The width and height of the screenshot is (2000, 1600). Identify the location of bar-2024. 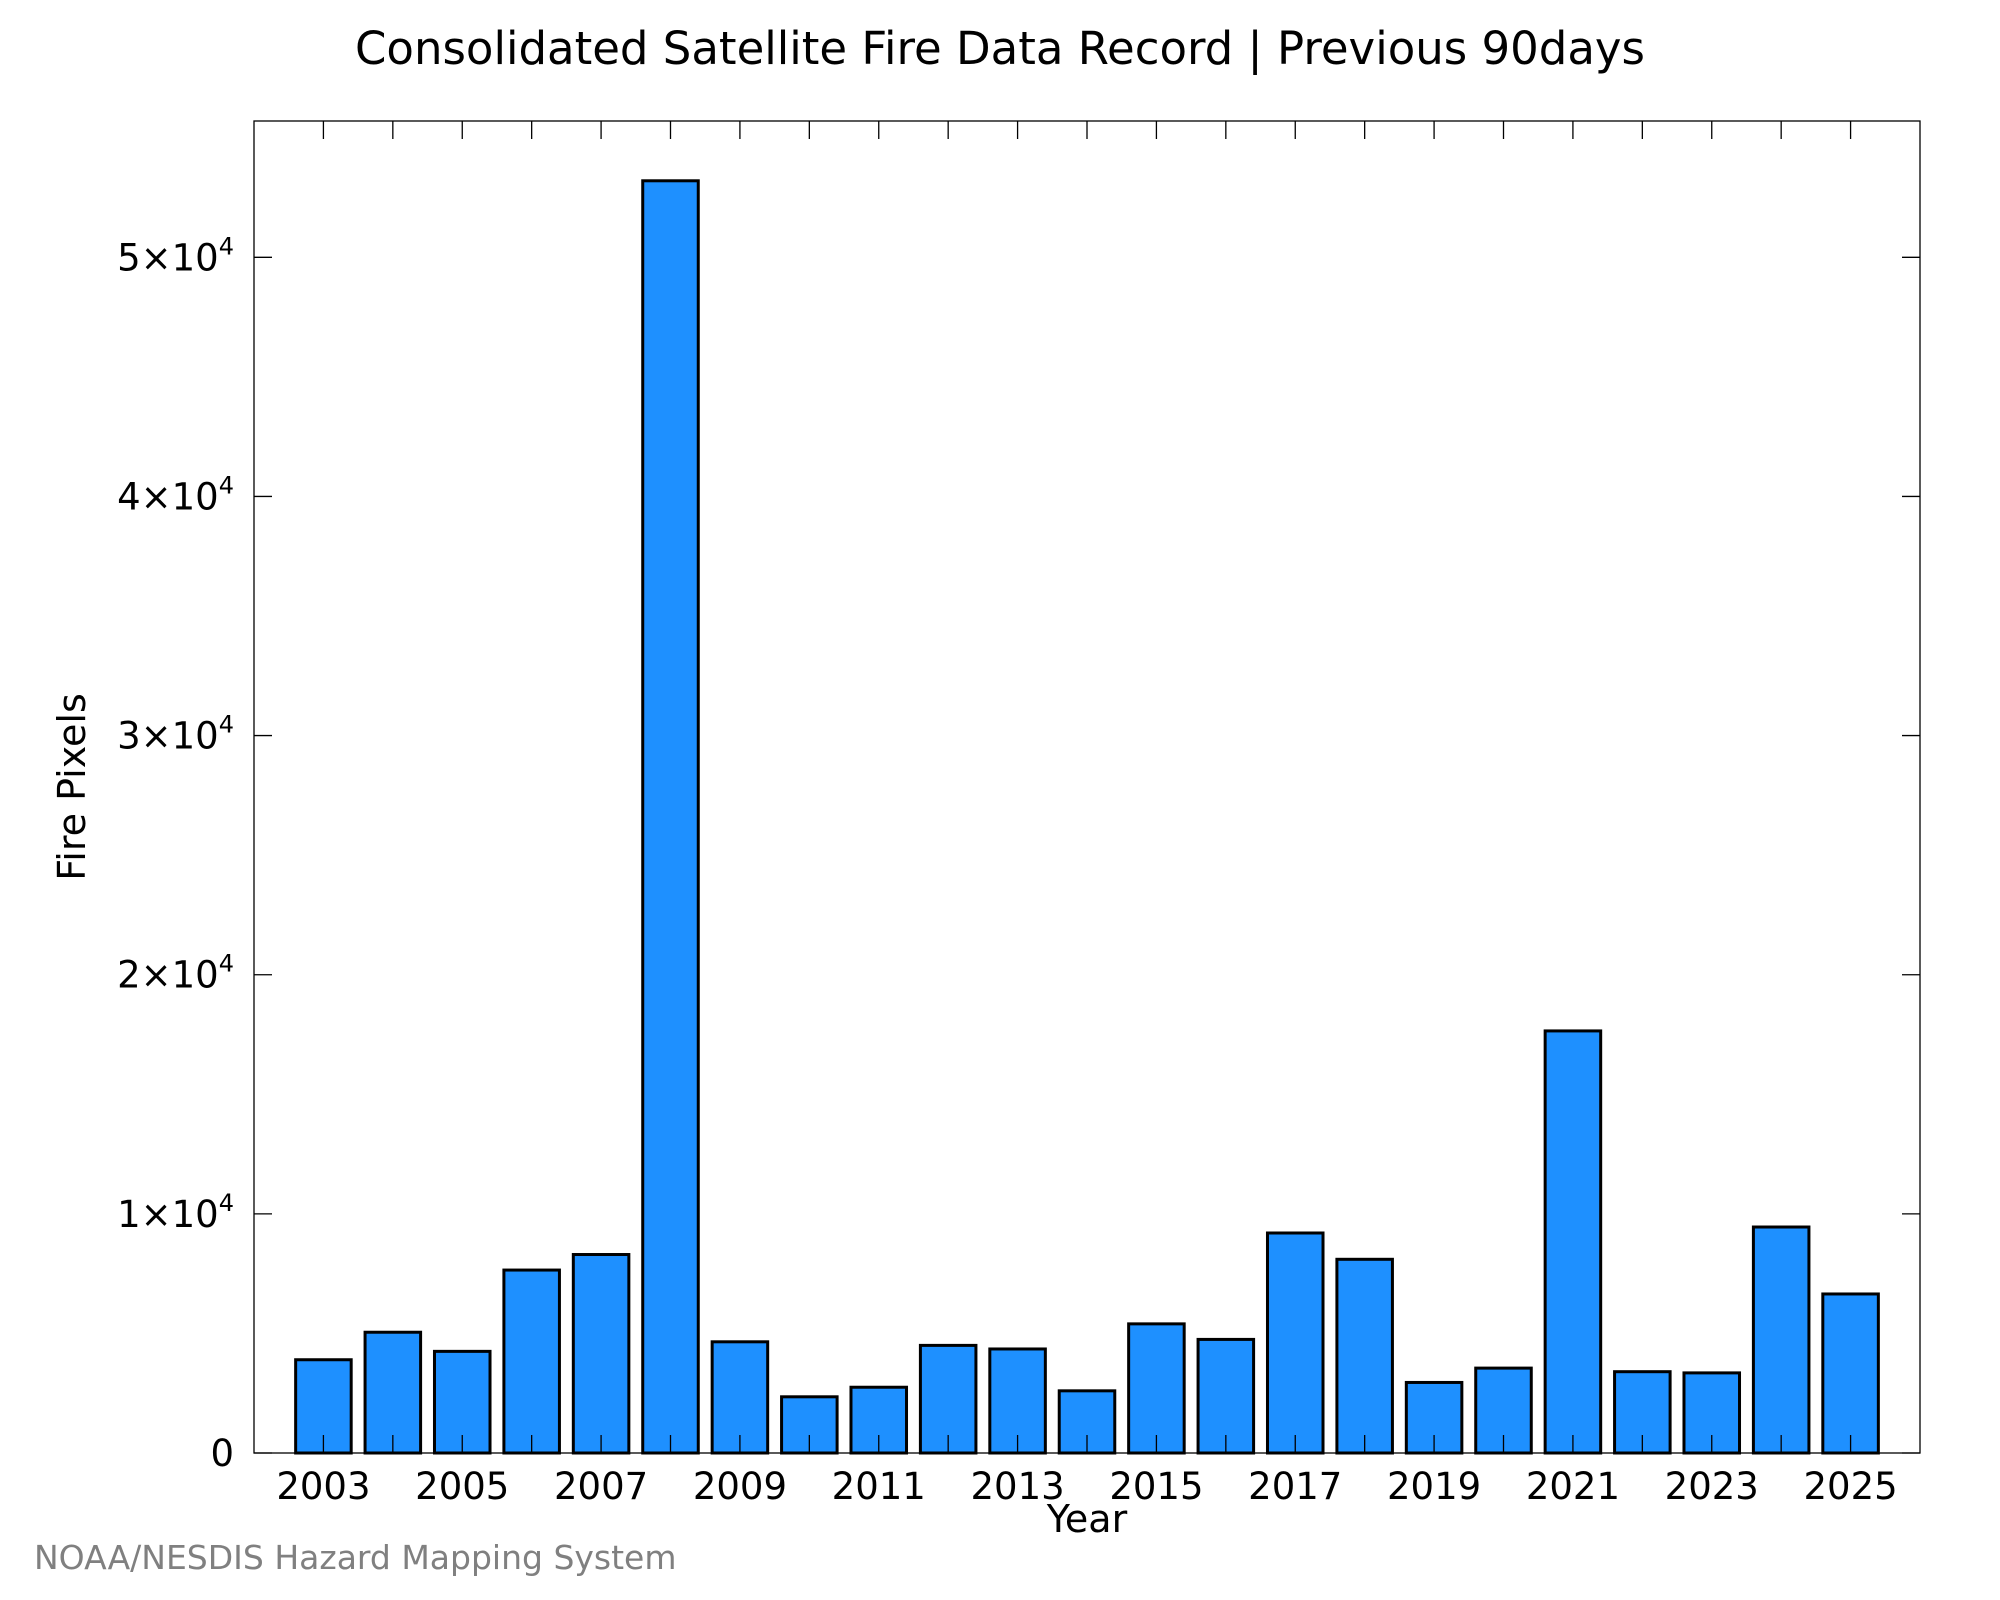
(1781, 1340).